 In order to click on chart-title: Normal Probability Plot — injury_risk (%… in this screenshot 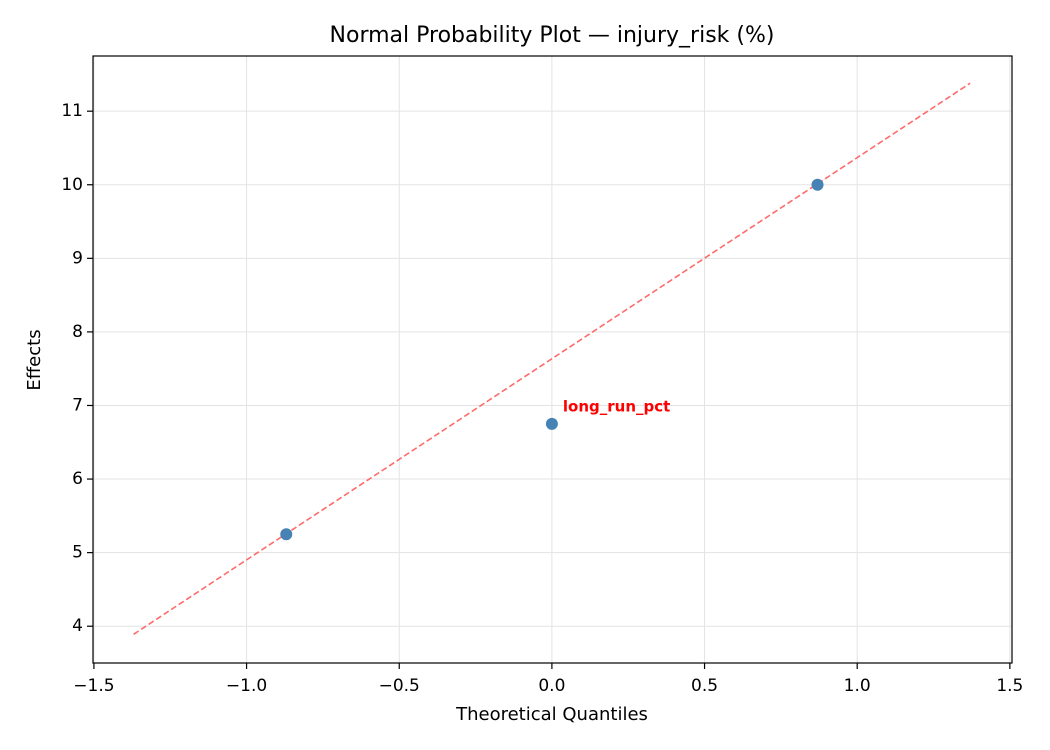, I will do `click(552, 35)`.